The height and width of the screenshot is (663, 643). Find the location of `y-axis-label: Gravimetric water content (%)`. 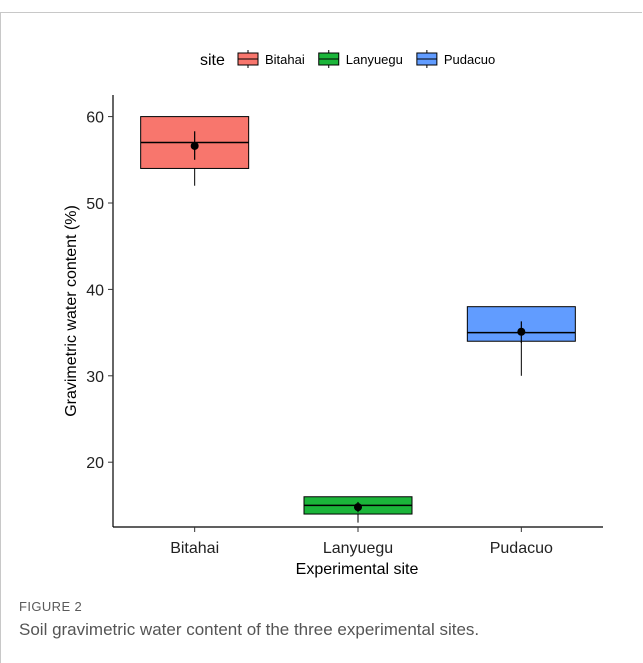

y-axis-label: Gravimetric water content (%) is located at coordinates (71, 311).